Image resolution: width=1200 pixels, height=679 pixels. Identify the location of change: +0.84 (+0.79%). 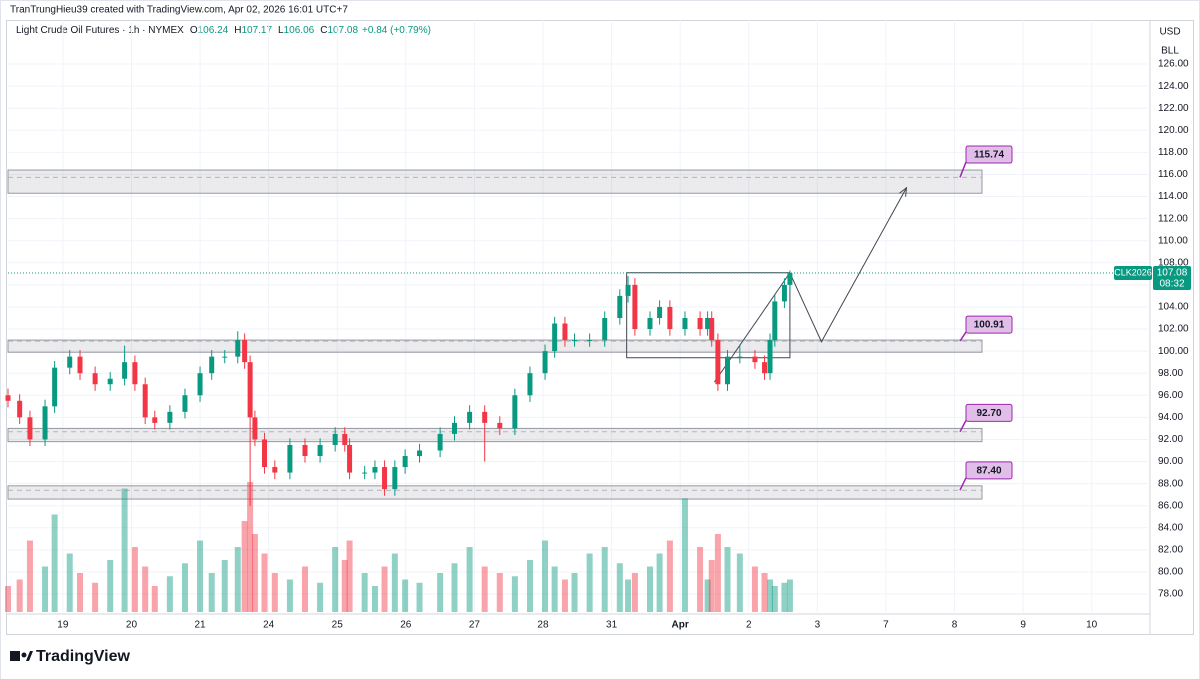
(396, 30).